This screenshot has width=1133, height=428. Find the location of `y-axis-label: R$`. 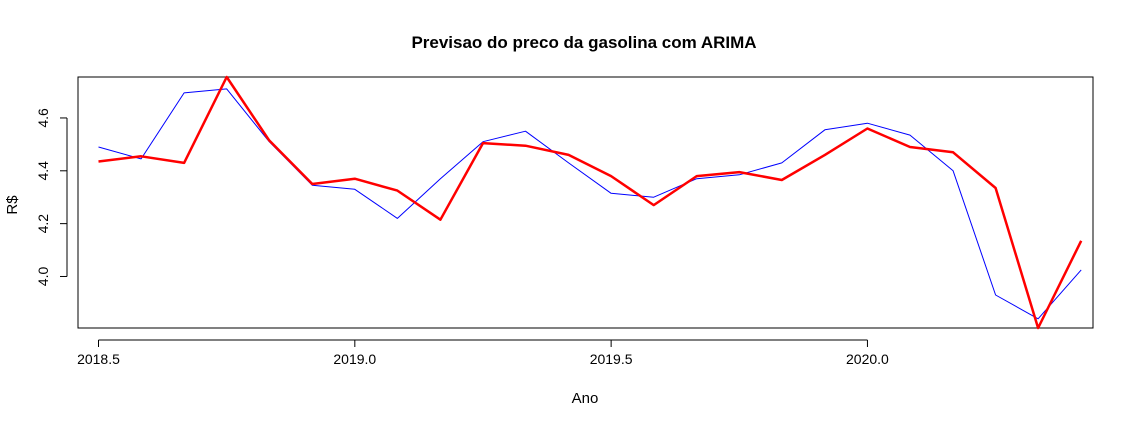

y-axis-label: R$ is located at coordinates (12, 205).